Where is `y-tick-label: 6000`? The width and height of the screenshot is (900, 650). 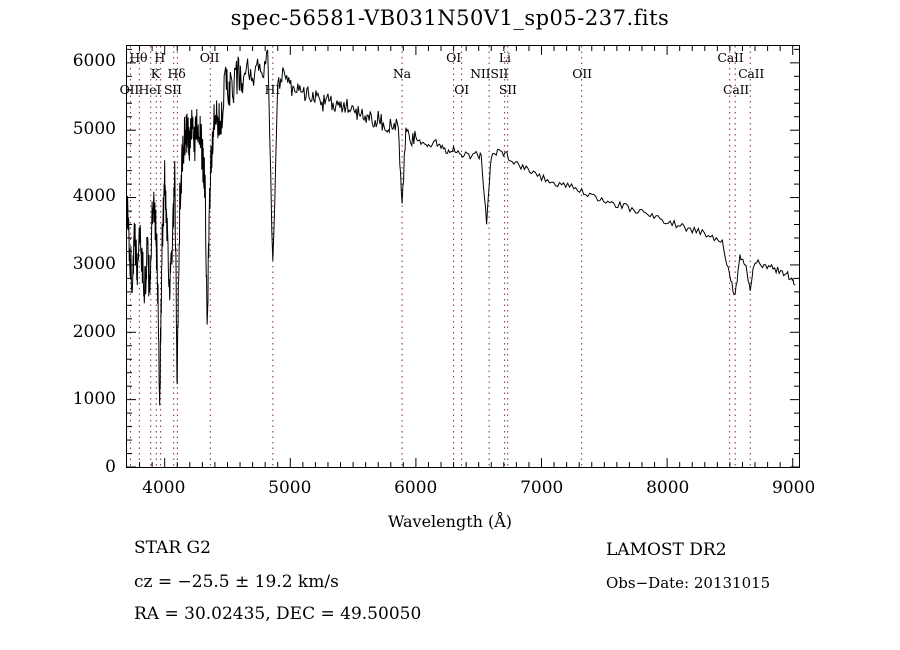
y-tick-label: 6000 is located at coordinates (94, 60).